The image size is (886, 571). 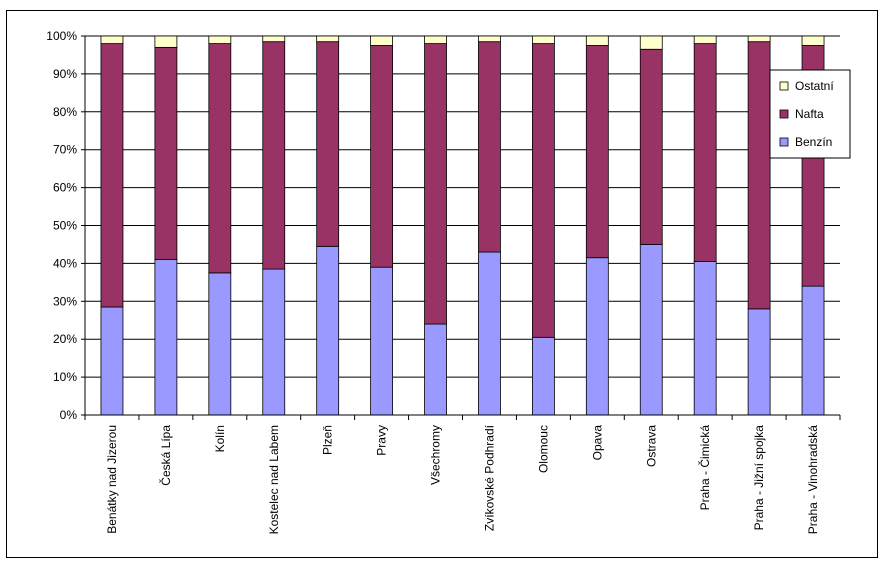 I want to click on legend-label: Benzín, so click(x=813, y=142).